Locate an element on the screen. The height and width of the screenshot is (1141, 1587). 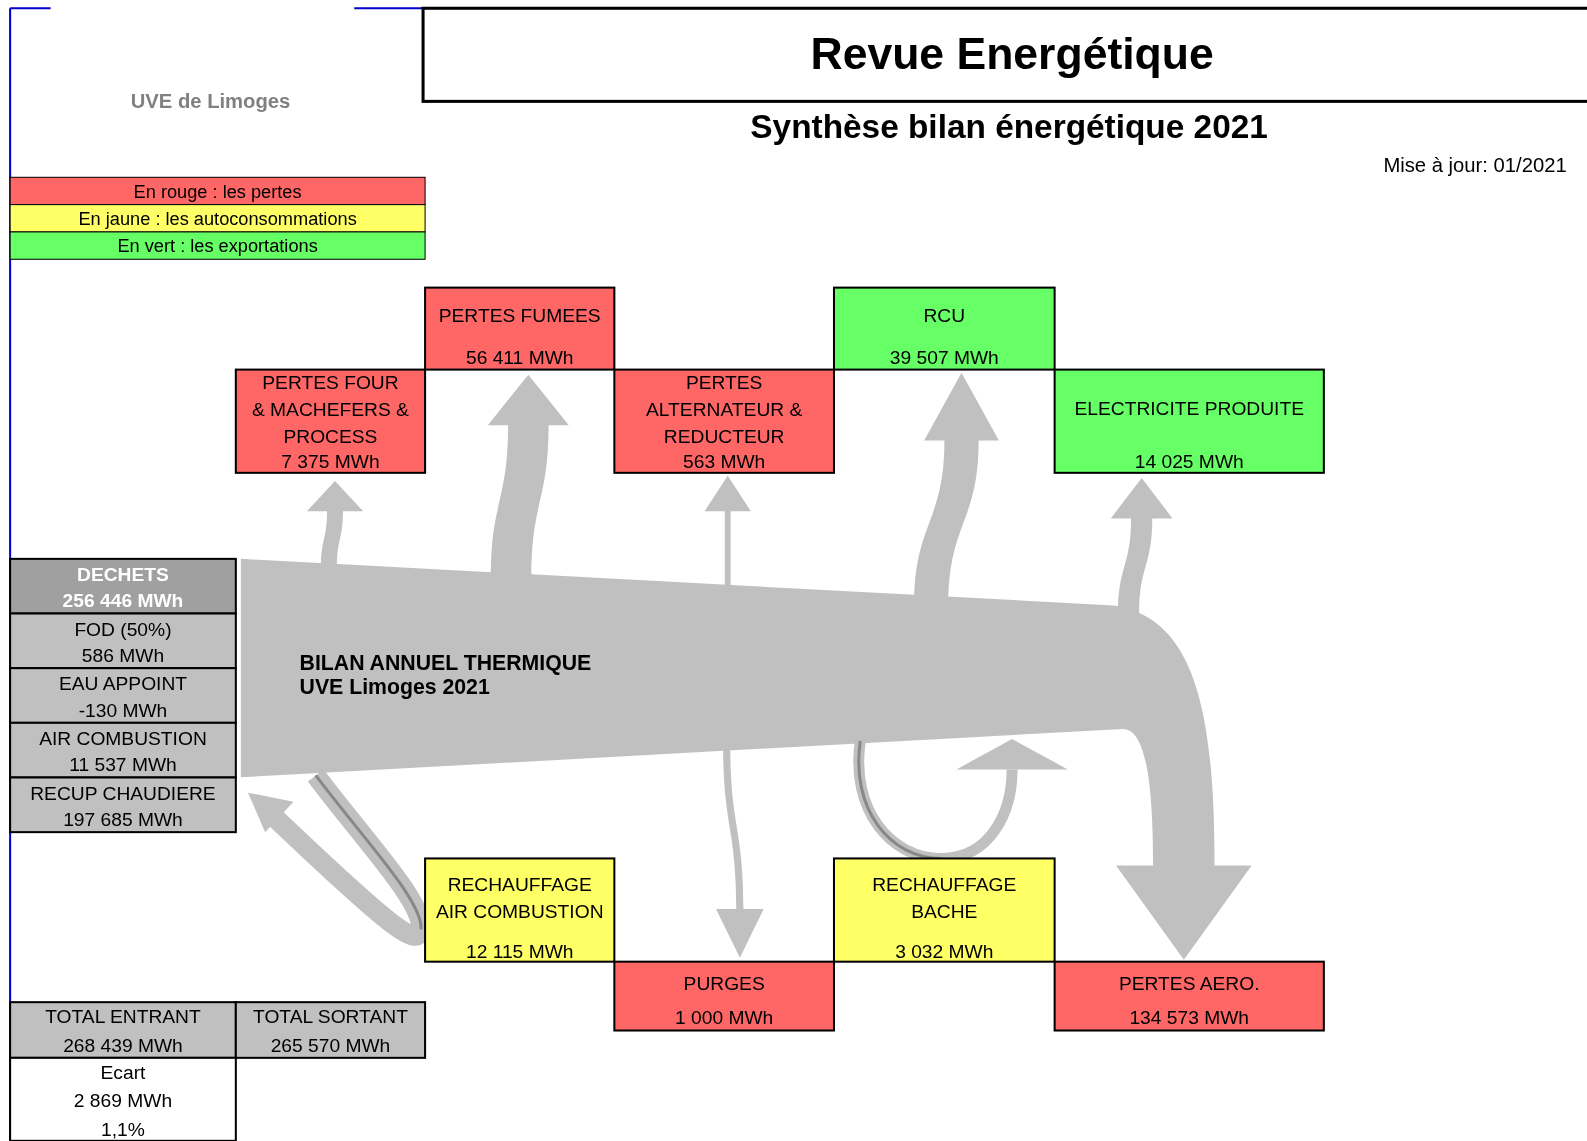
category-label: AIR COMBUSTION is located at coordinates (123, 739).